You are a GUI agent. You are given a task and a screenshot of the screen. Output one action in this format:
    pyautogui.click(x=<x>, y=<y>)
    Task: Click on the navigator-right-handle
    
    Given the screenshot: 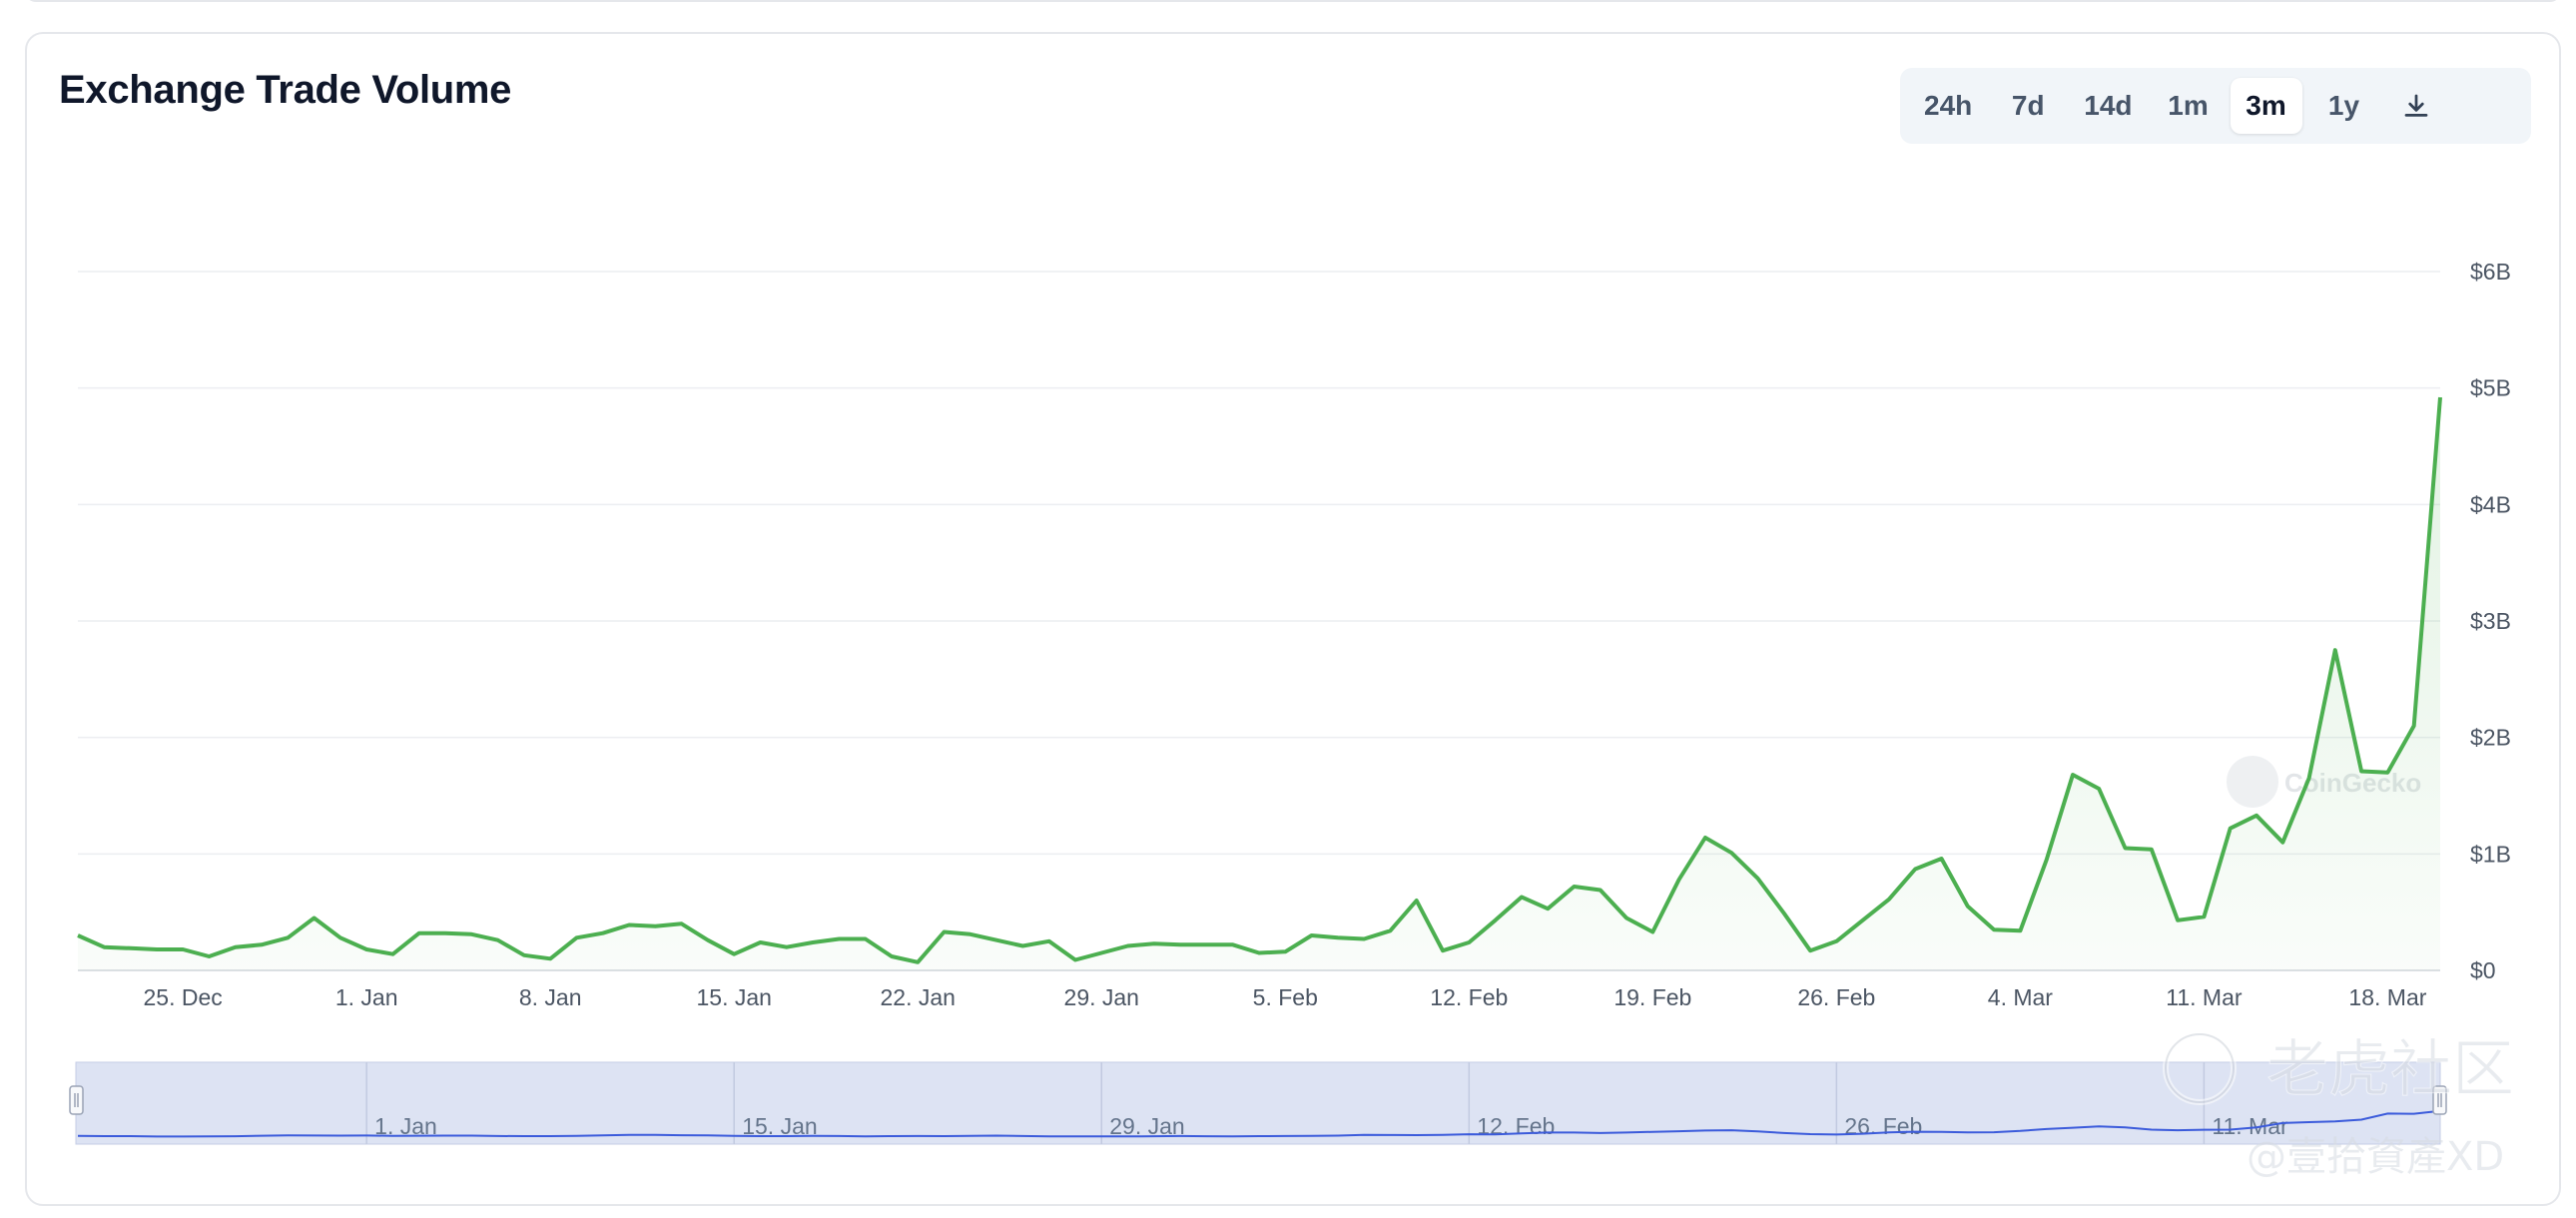 What is the action you would take?
    pyautogui.click(x=2439, y=1100)
    